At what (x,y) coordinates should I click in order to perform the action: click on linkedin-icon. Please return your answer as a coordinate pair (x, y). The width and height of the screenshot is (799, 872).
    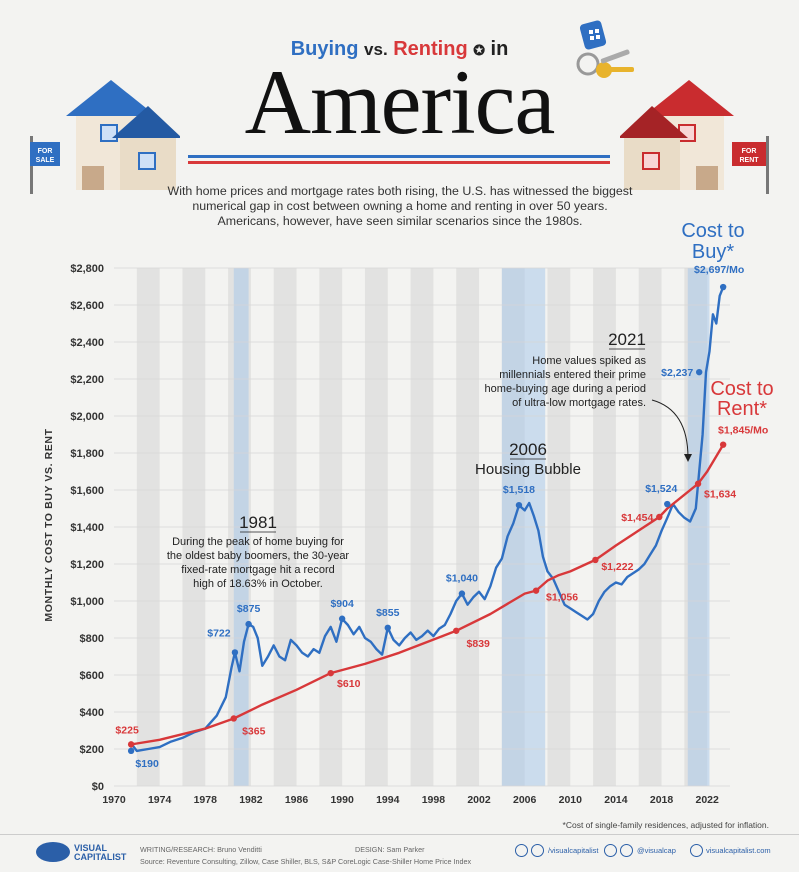
    Looking at the image, I should click on (537, 850).